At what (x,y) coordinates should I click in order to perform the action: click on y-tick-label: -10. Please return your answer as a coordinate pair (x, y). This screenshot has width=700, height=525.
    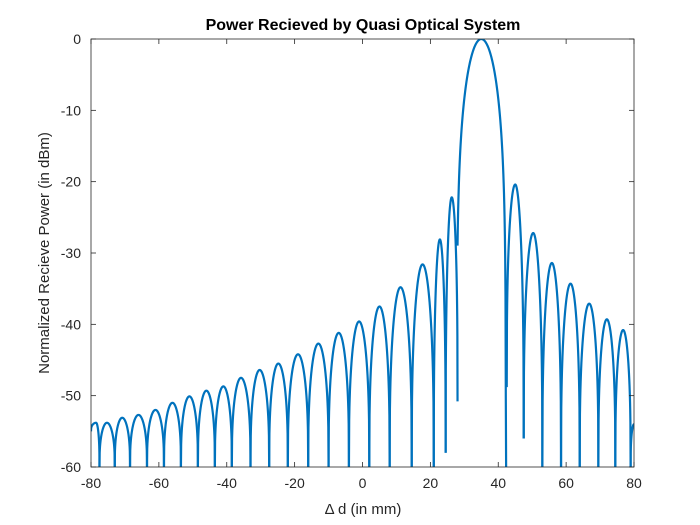
    Looking at the image, I should click on (71, 110).